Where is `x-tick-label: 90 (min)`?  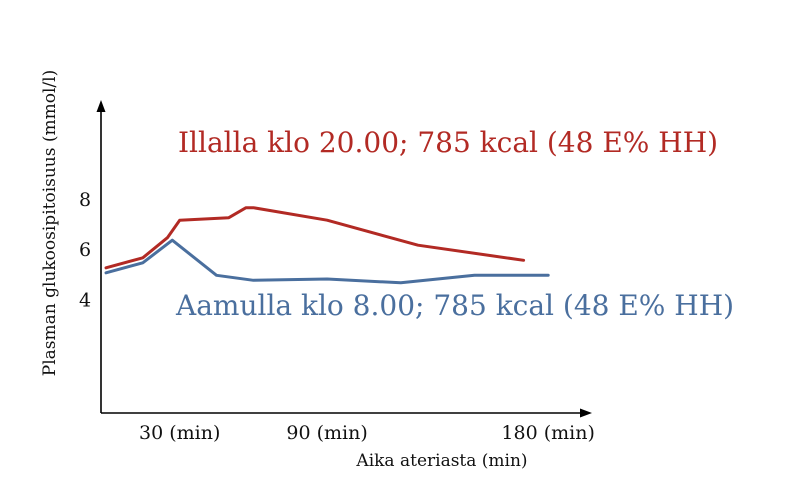
x-tick-label: 90 (min) is located at coordinates (326, 433).